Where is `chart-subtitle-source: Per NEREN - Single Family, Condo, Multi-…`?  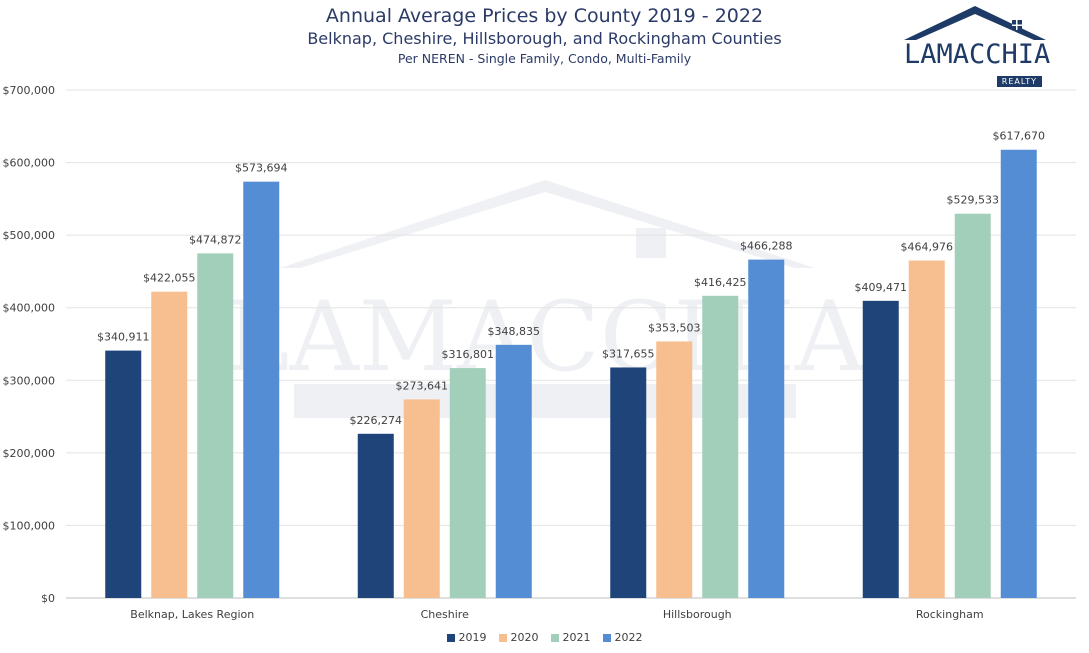
chart-subtitle-source: Per NEREN - Single Family, Condo, Multi-… is located at coordinates (544, 58).